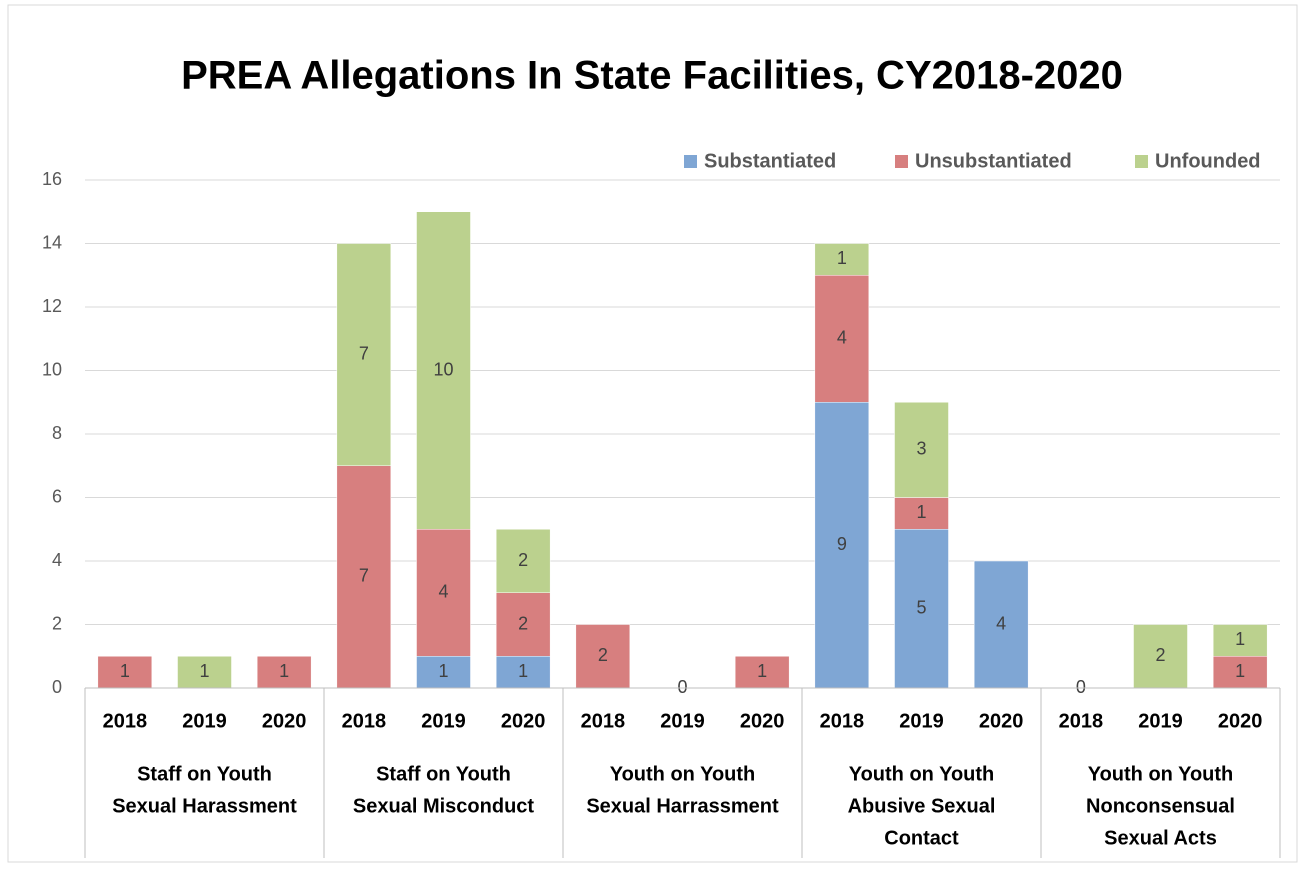 This screenshot has height=869, width=1305. I want to click on y-tick-label: 6, so click(57, 496).